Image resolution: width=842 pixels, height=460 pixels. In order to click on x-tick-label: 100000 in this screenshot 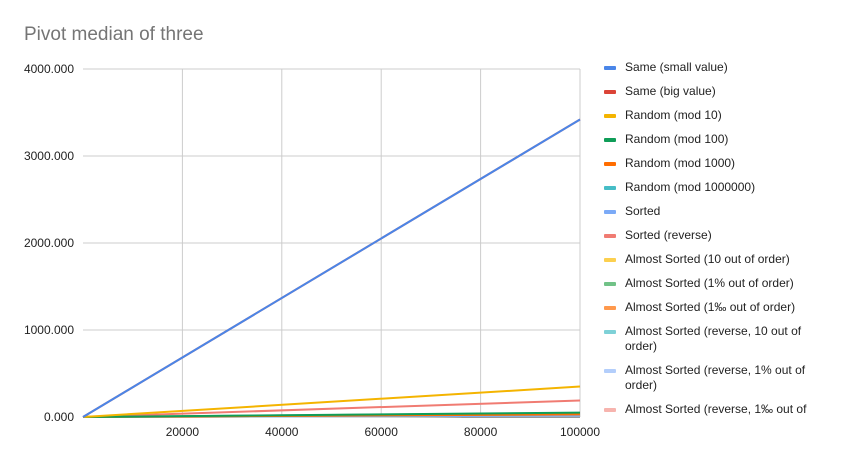, I will do `click(580, 432)`.